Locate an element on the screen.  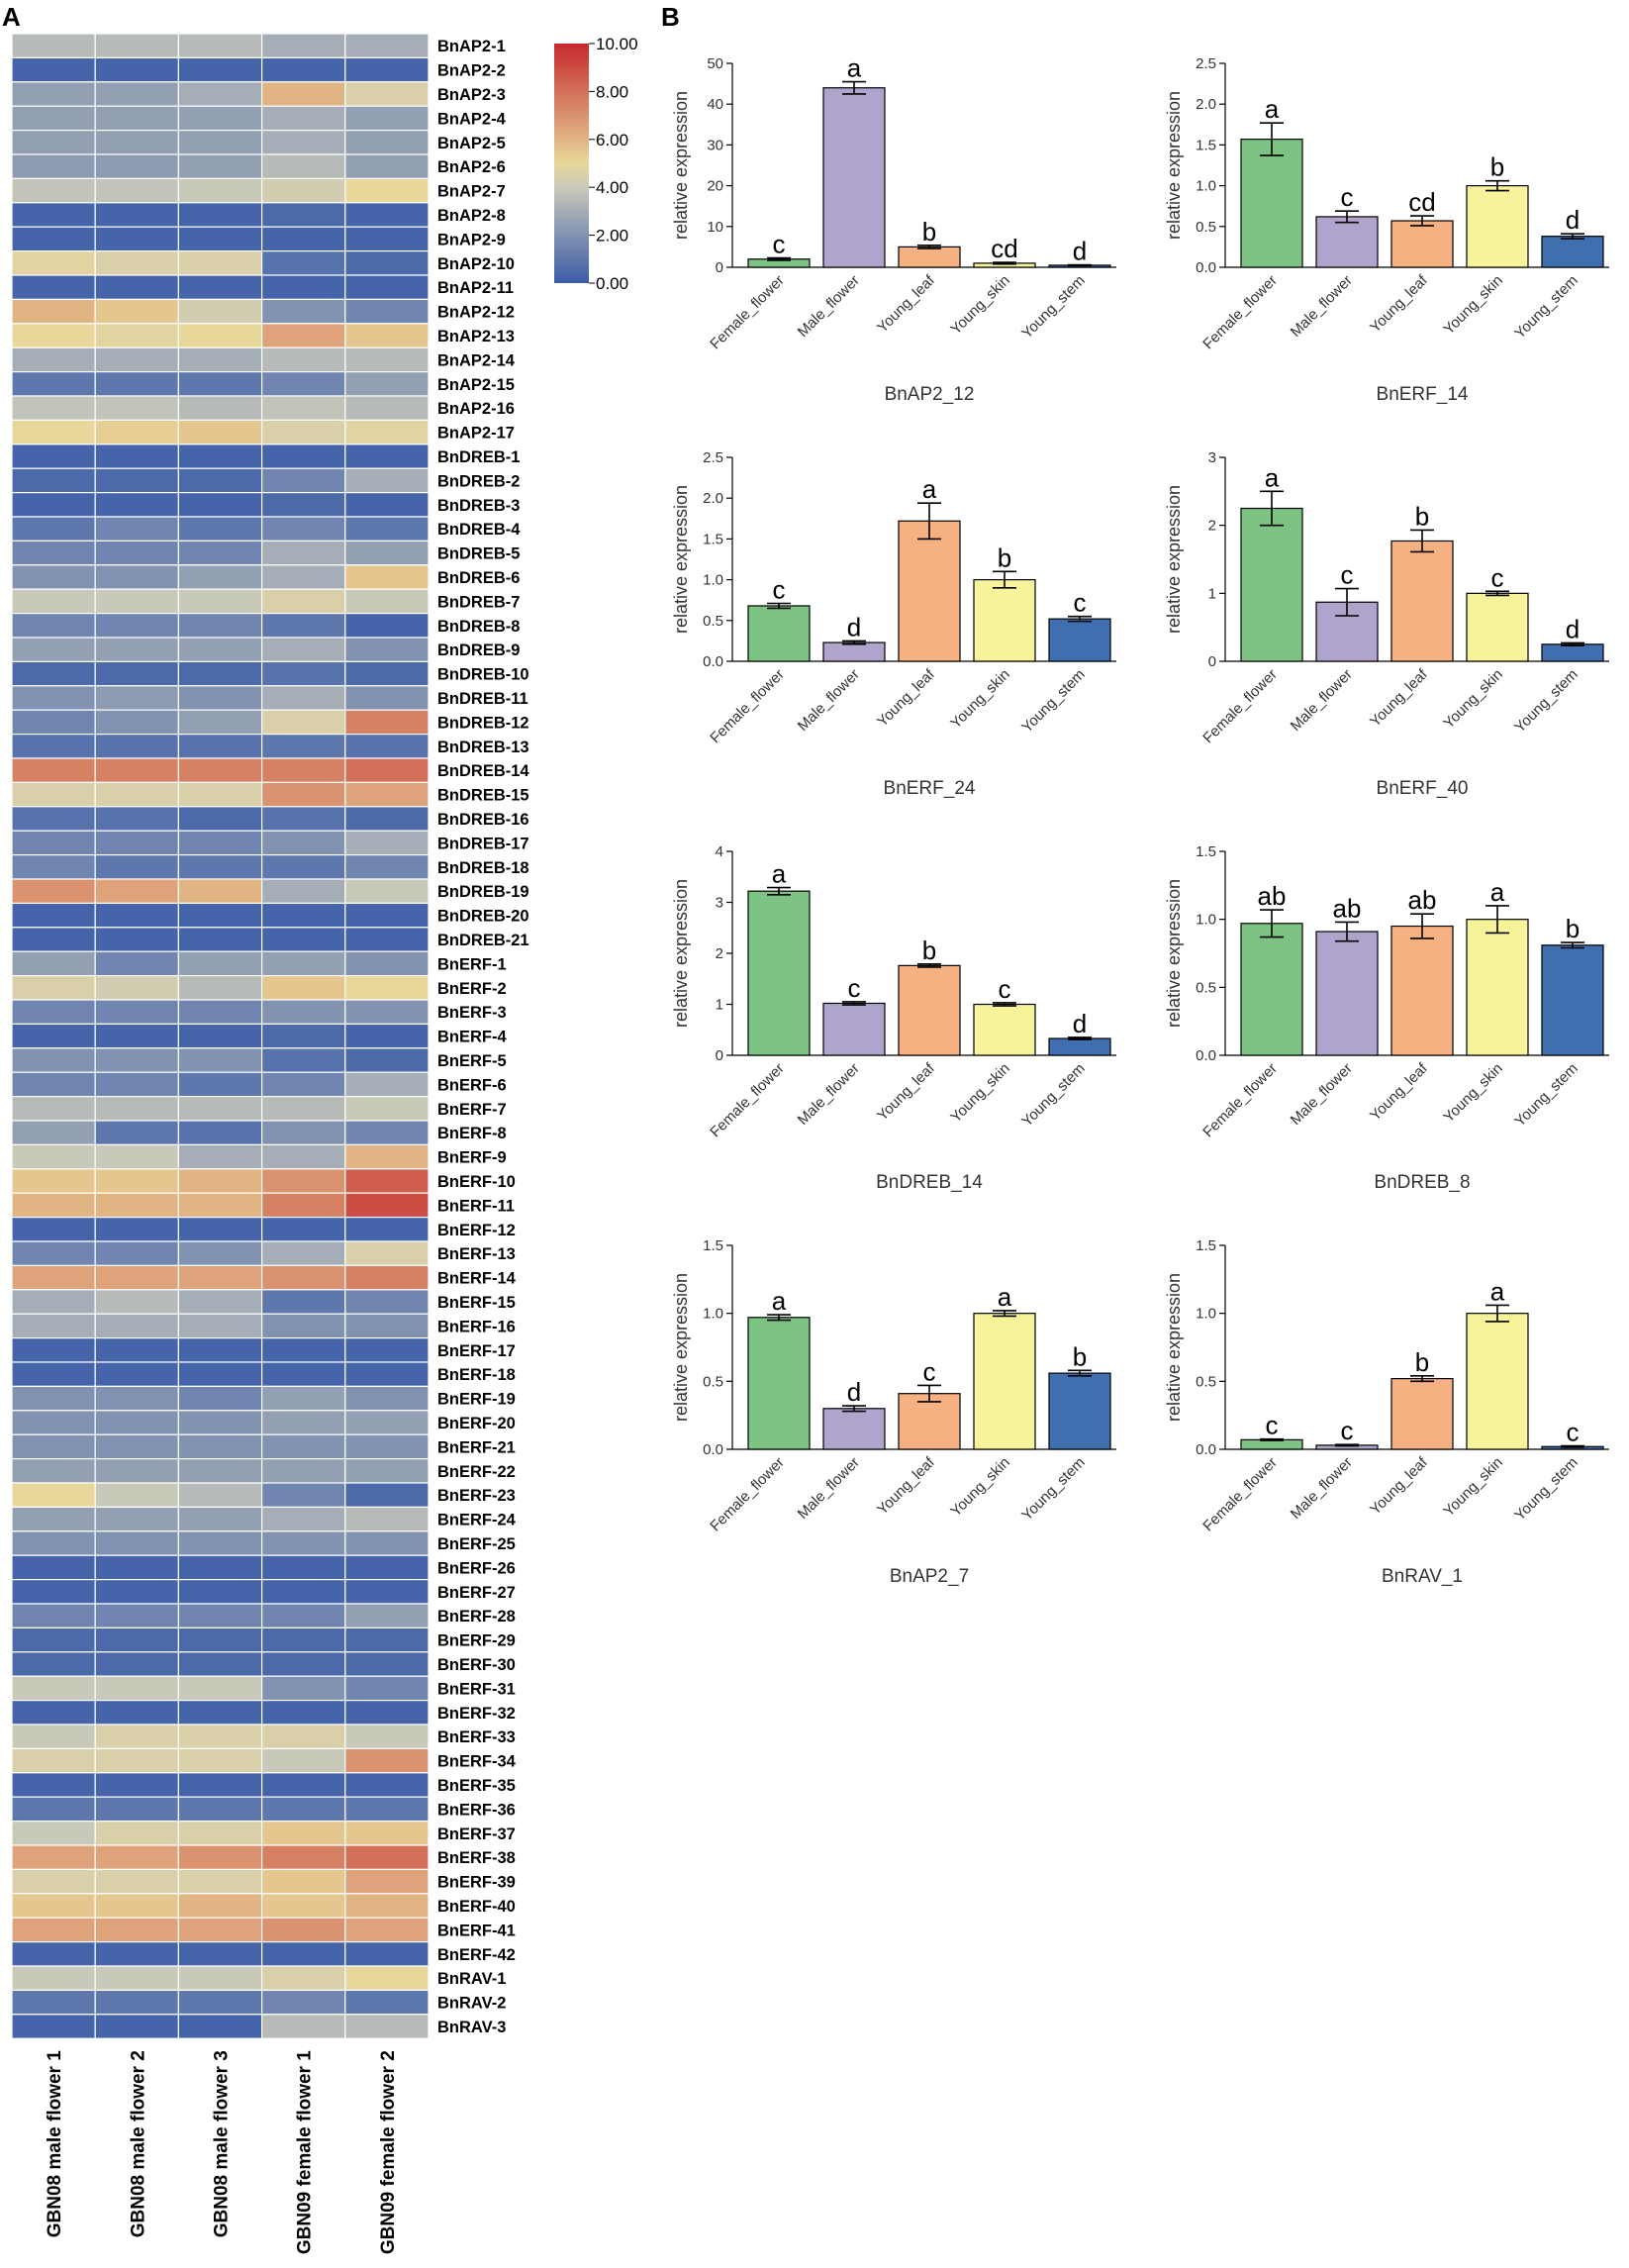
y-axis-label: relative expression is located at coordinates (681, 953).